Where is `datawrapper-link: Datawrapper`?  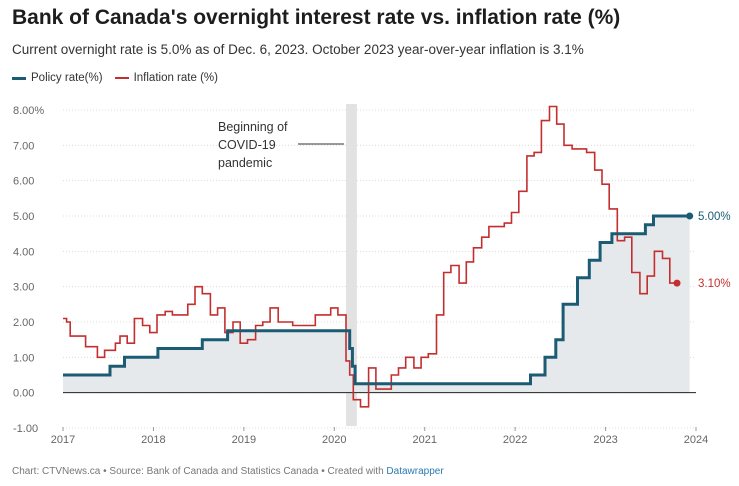 datawrapper-link: Datawrapper is located at coordinates (415, 471).